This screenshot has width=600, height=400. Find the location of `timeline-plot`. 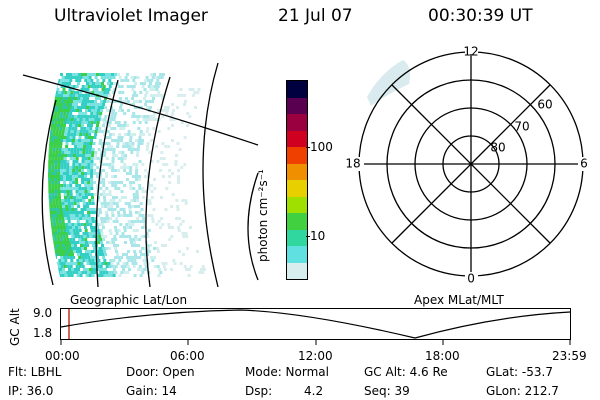

timeline-plot is located at coordinates (315, 326).